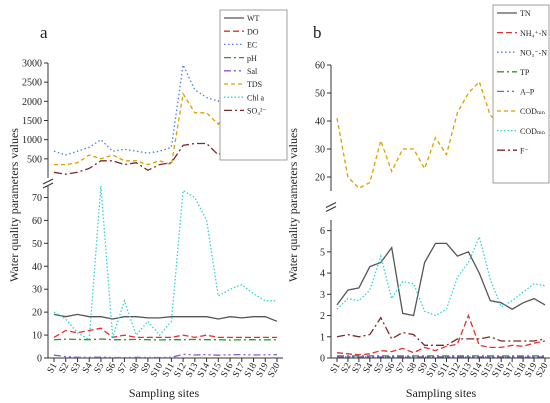 The height and width of the screenshot is (403, 550). I want to click on y-tick-label: 3, so click(322, 295).